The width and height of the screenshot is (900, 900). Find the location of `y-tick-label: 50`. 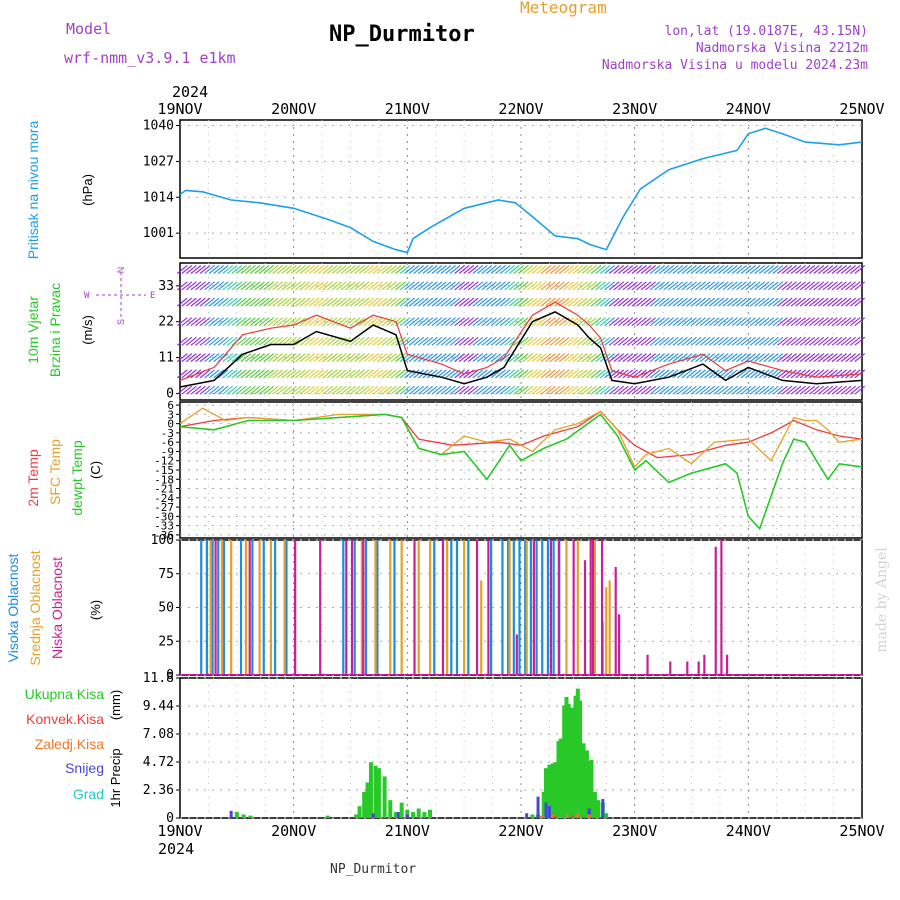

y-tick-label: 50 is located at coordinates (166, 608).